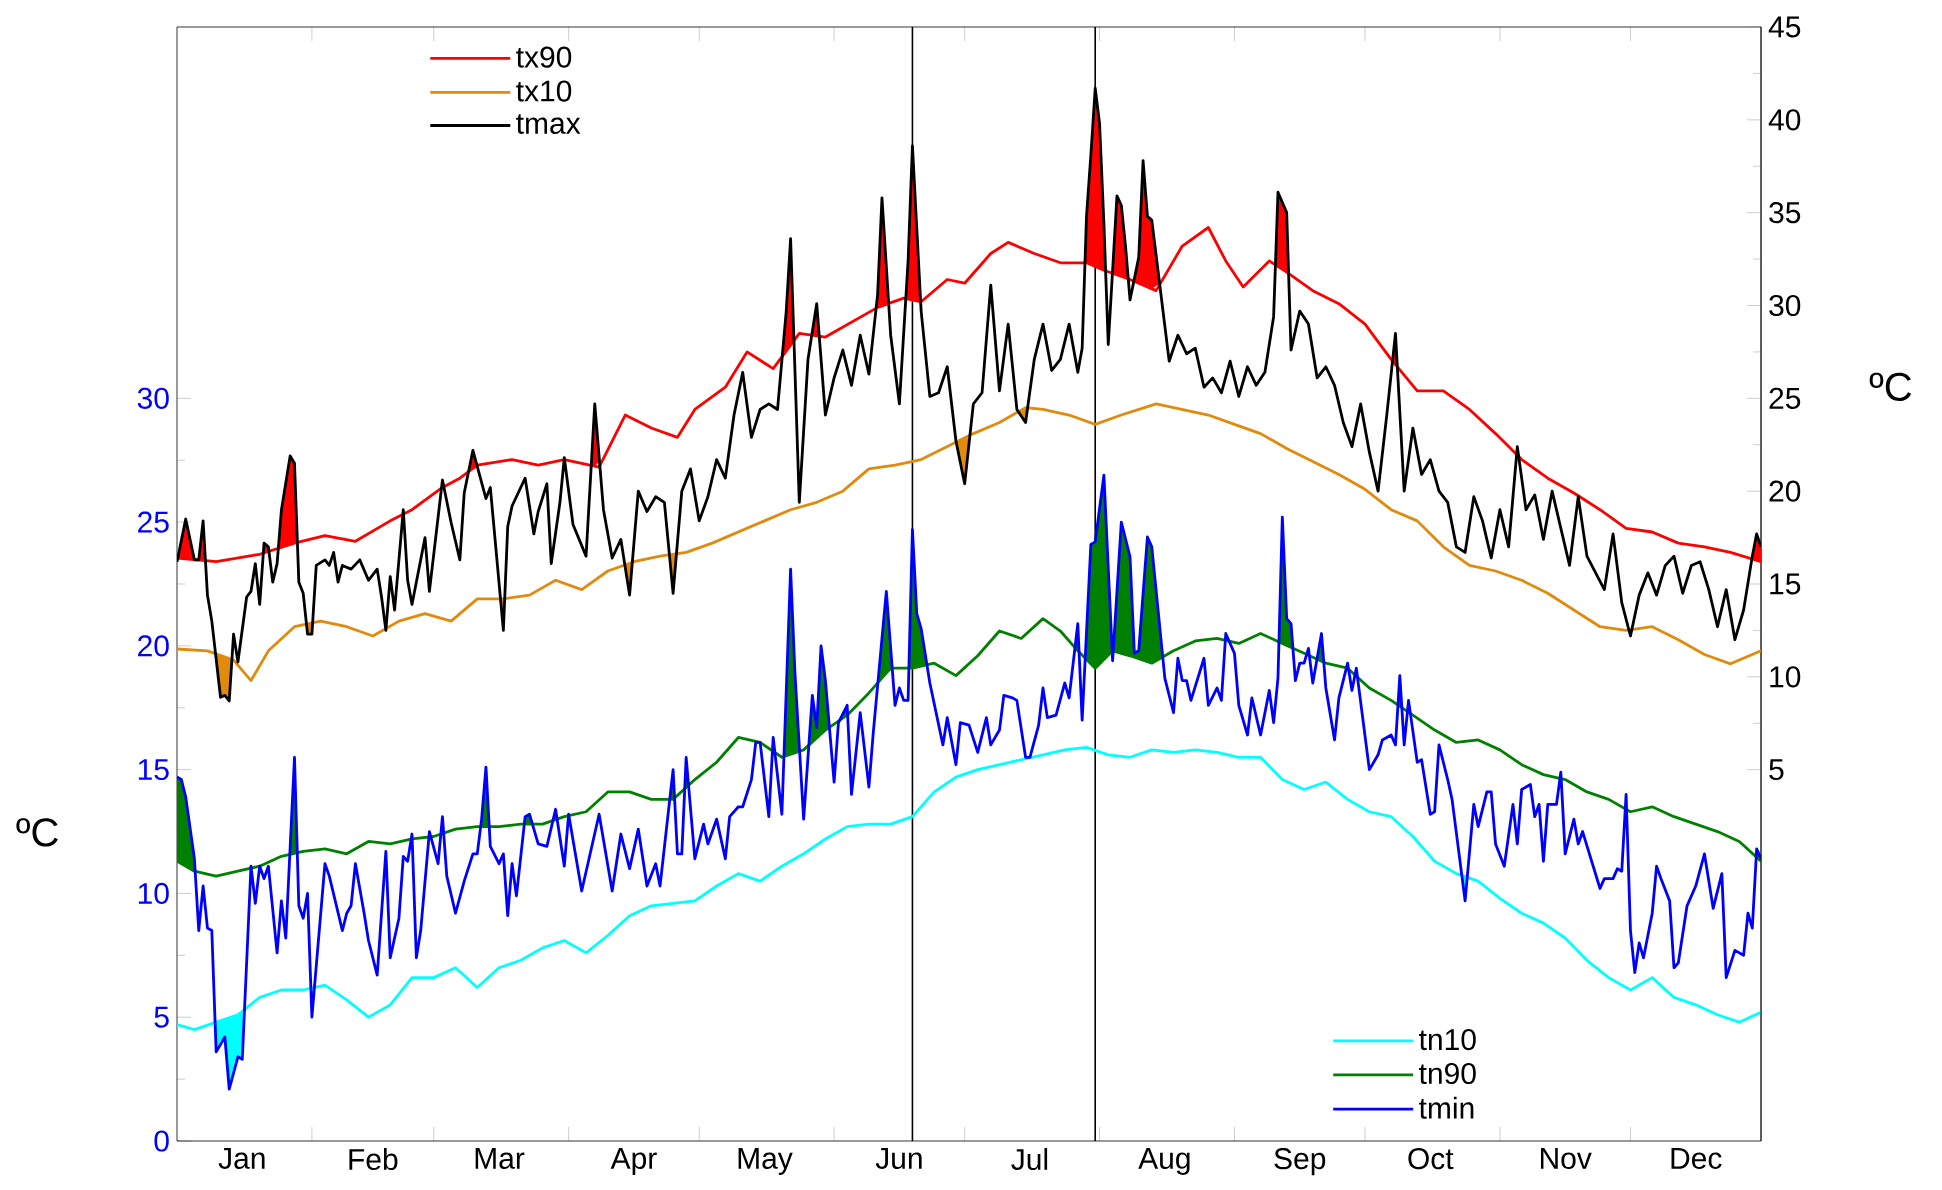  Describe the element at coordinates (1696, 1158) in the screenshot. I see `x-tick-label: Dec` at that location.